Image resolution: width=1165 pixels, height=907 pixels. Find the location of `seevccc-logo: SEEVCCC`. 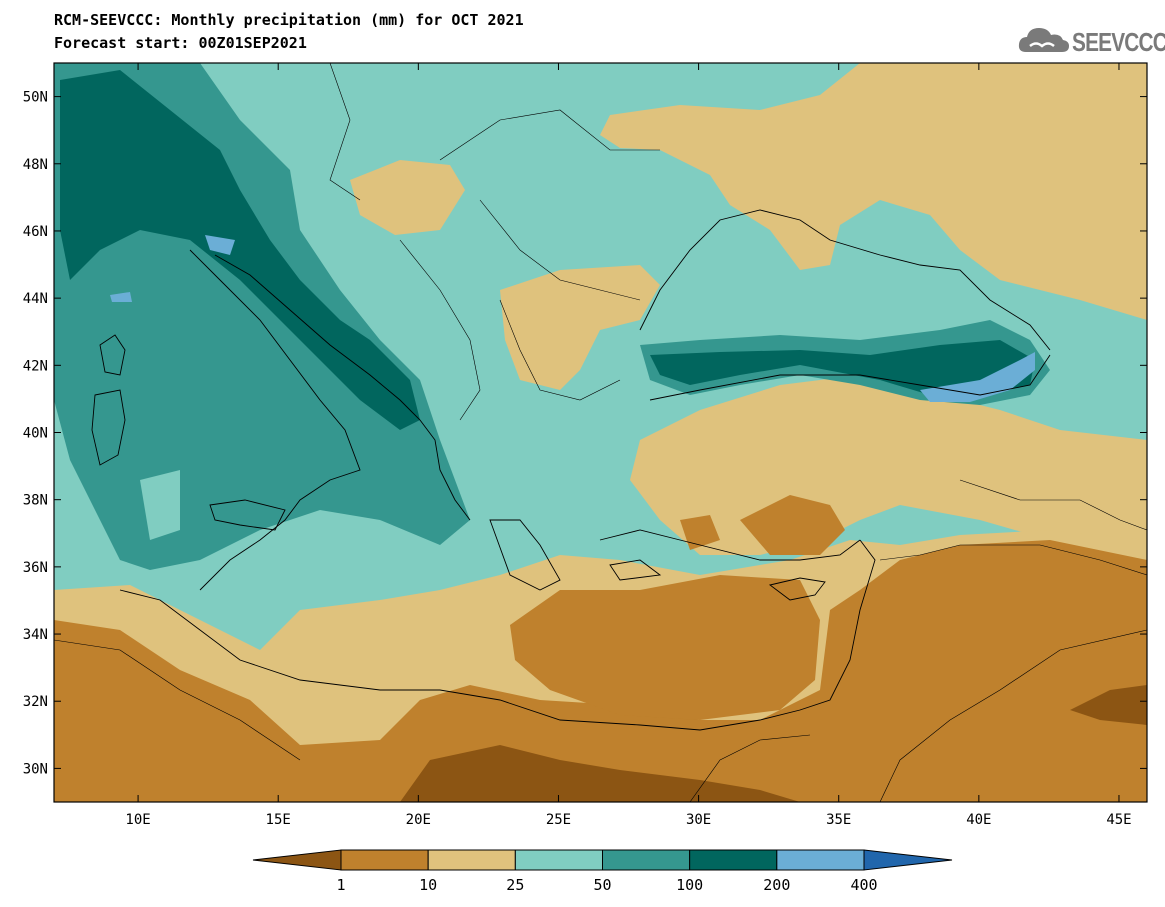

seevccc-logo: SEEVCCC is located at coordinates (1090, 41).